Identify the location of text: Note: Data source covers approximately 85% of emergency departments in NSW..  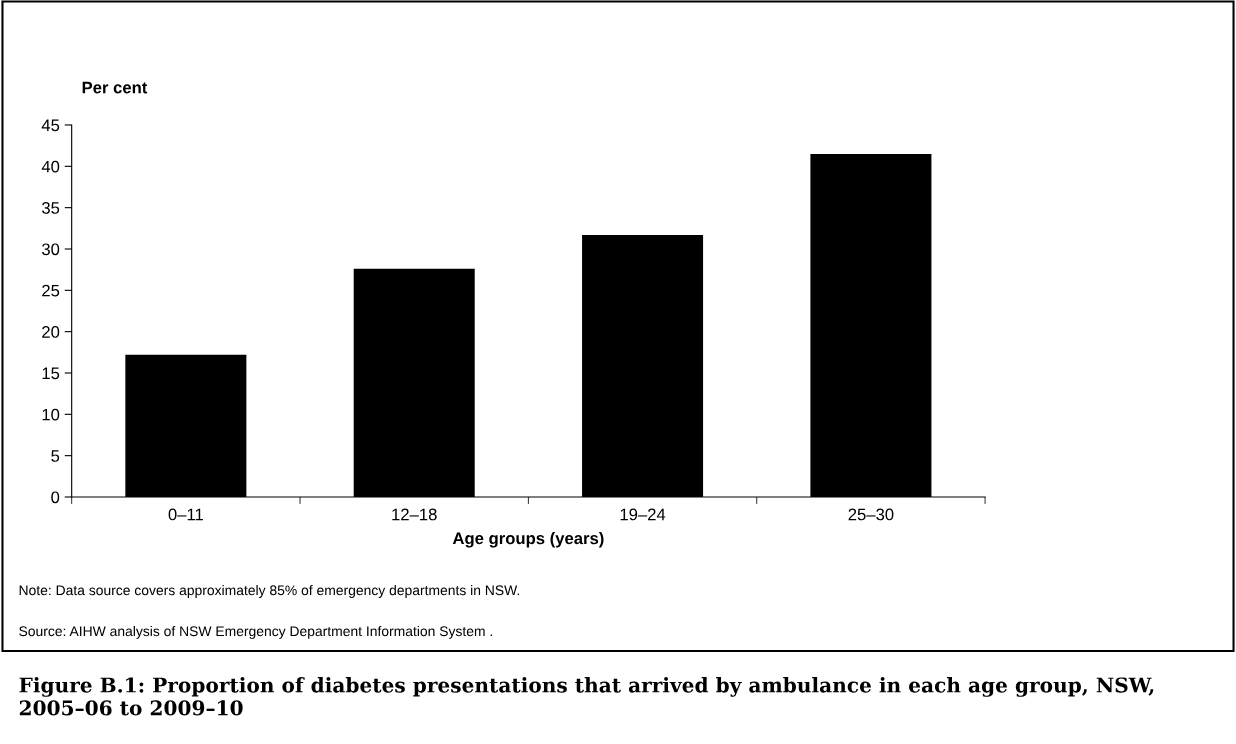
(269, 591).